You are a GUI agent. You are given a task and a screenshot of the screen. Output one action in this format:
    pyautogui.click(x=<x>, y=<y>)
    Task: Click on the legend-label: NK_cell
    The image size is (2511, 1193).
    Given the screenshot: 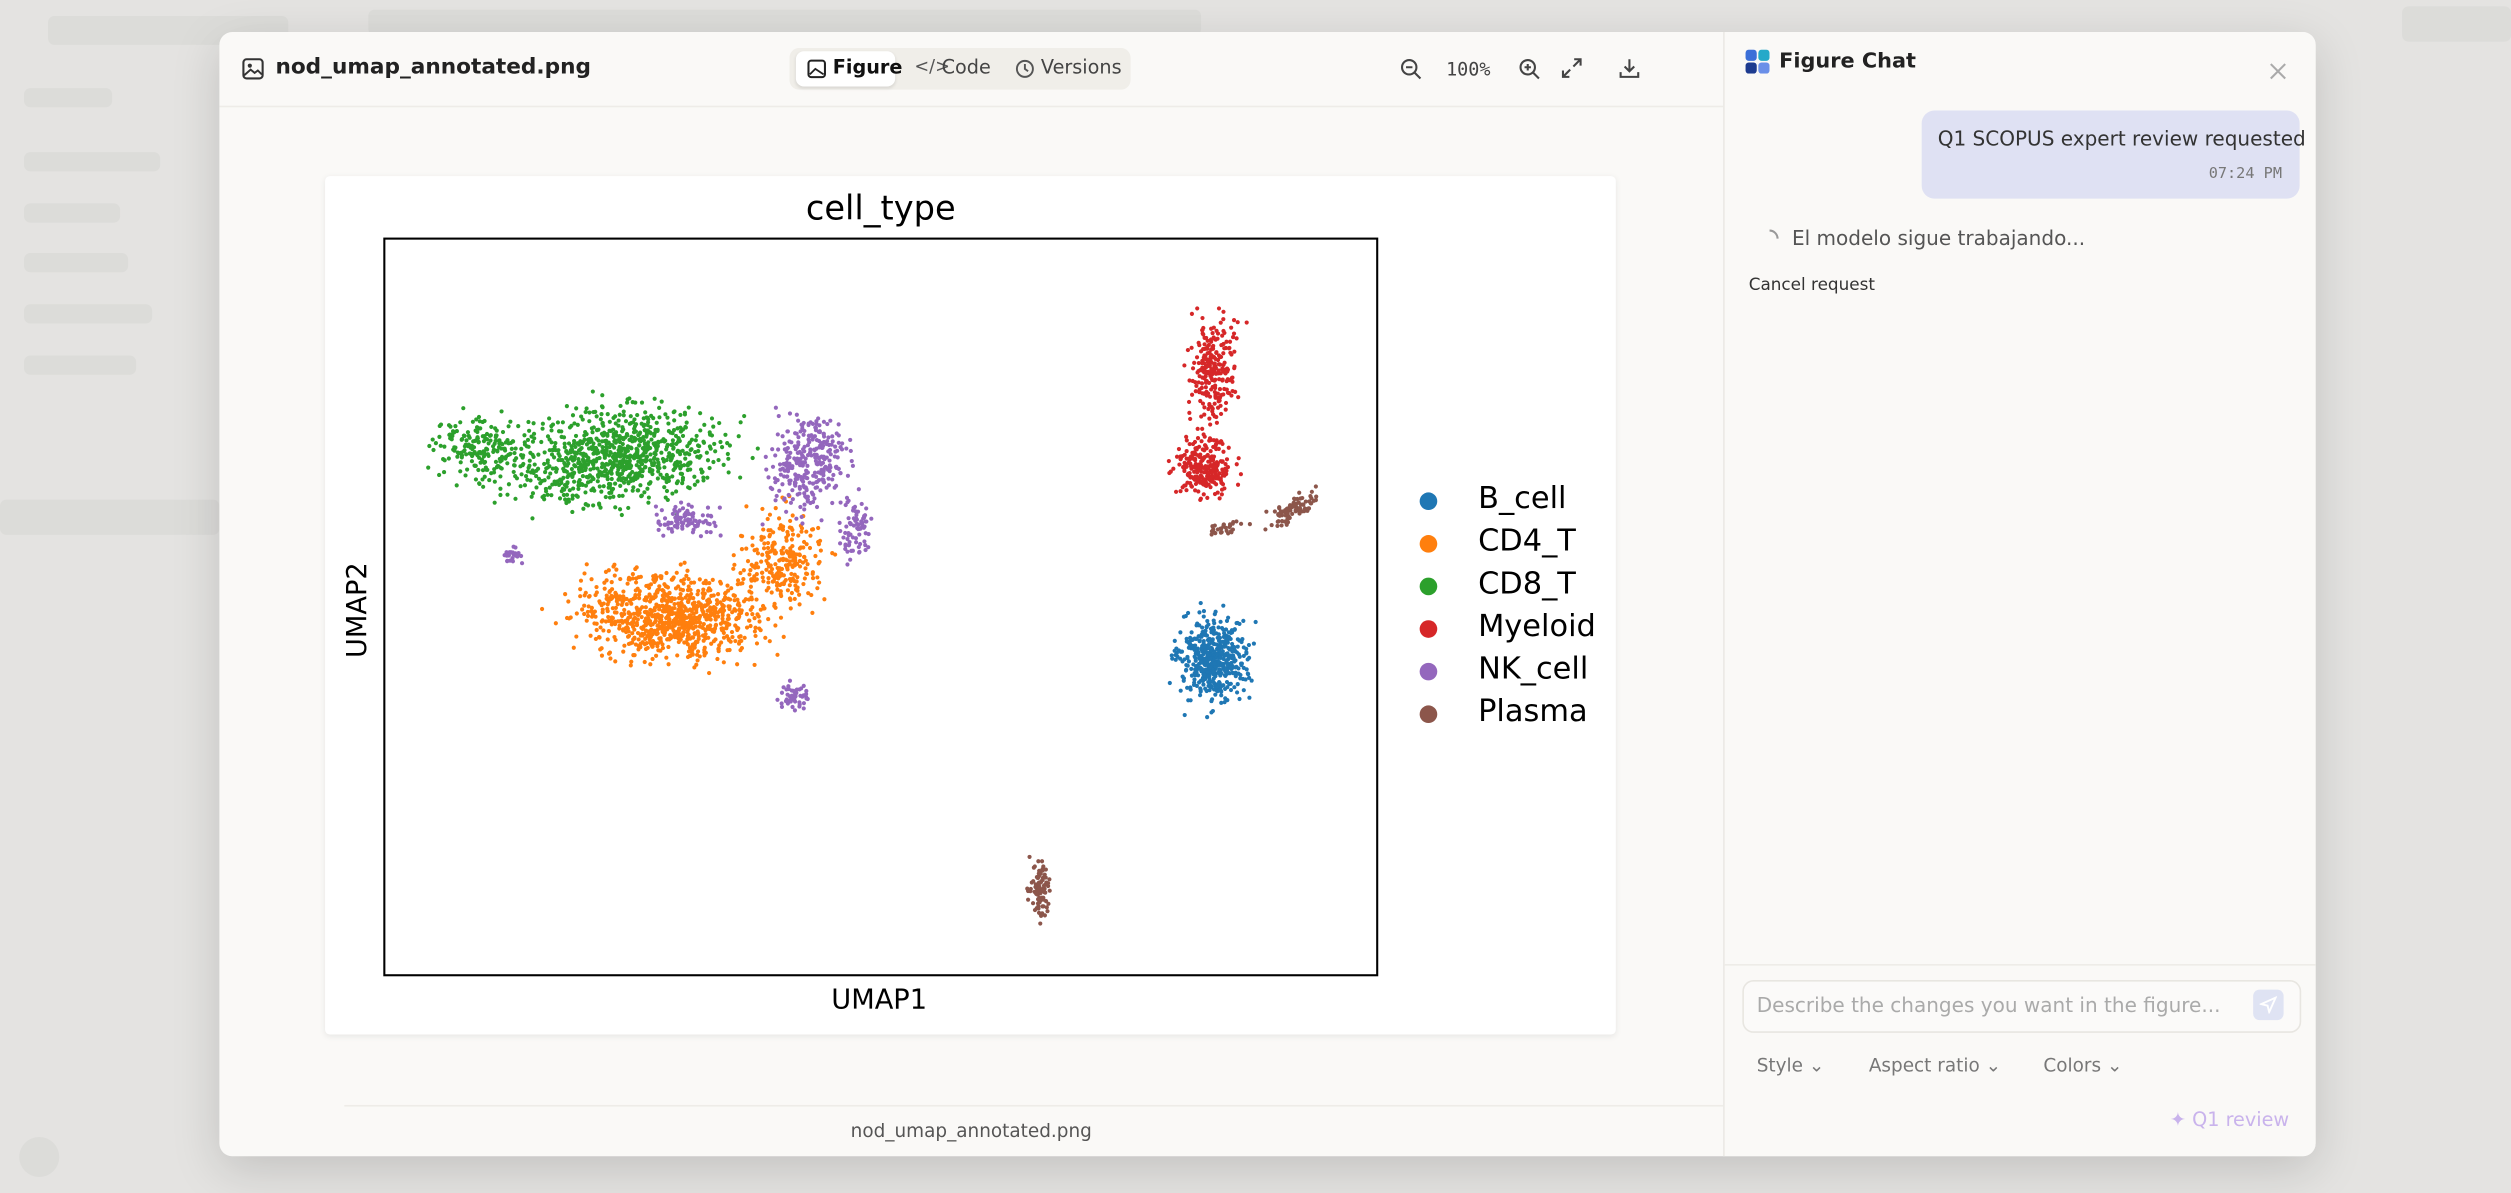 What is the action you would take?
    pyautogui.click(x=1533, y=669)
    